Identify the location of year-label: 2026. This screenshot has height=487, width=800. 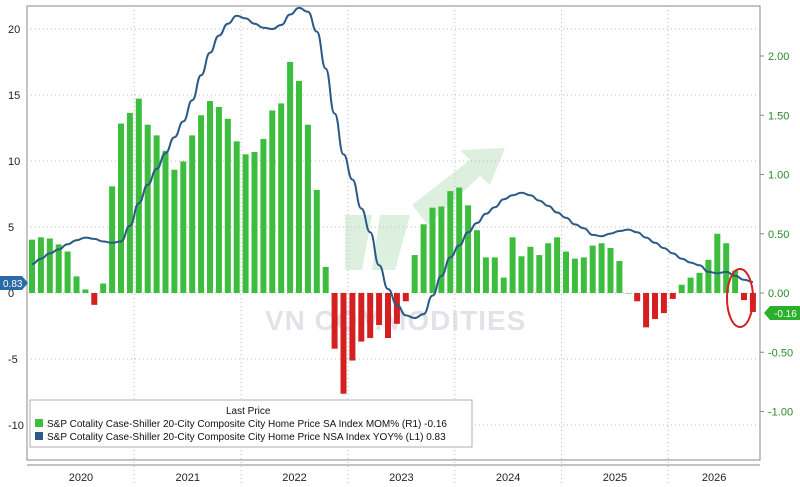
(714, 478).